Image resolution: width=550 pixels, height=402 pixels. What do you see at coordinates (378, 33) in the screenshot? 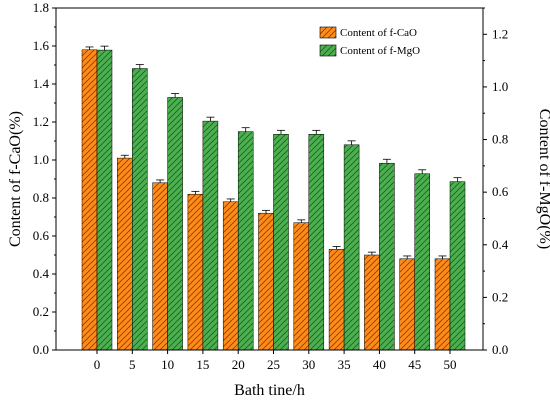
I see `legend-label-cao: Content of f-CaO` at bounding box center [378, 33].